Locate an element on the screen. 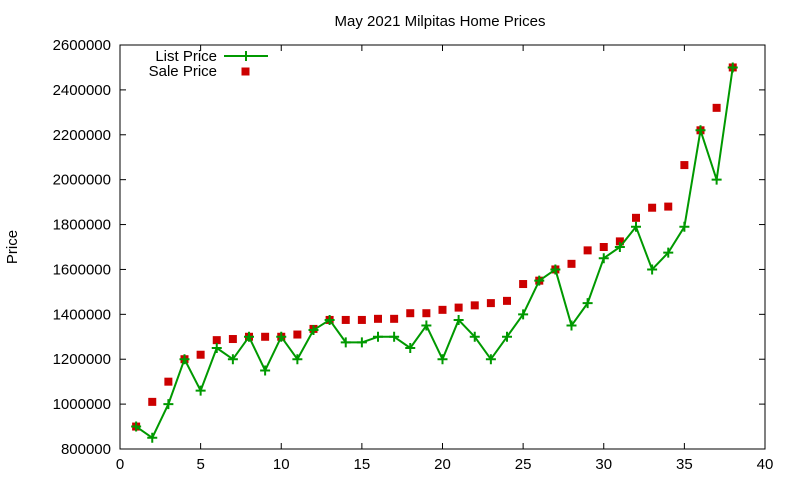  y-tick-label: 800000 is located at coordinates (86, 449).